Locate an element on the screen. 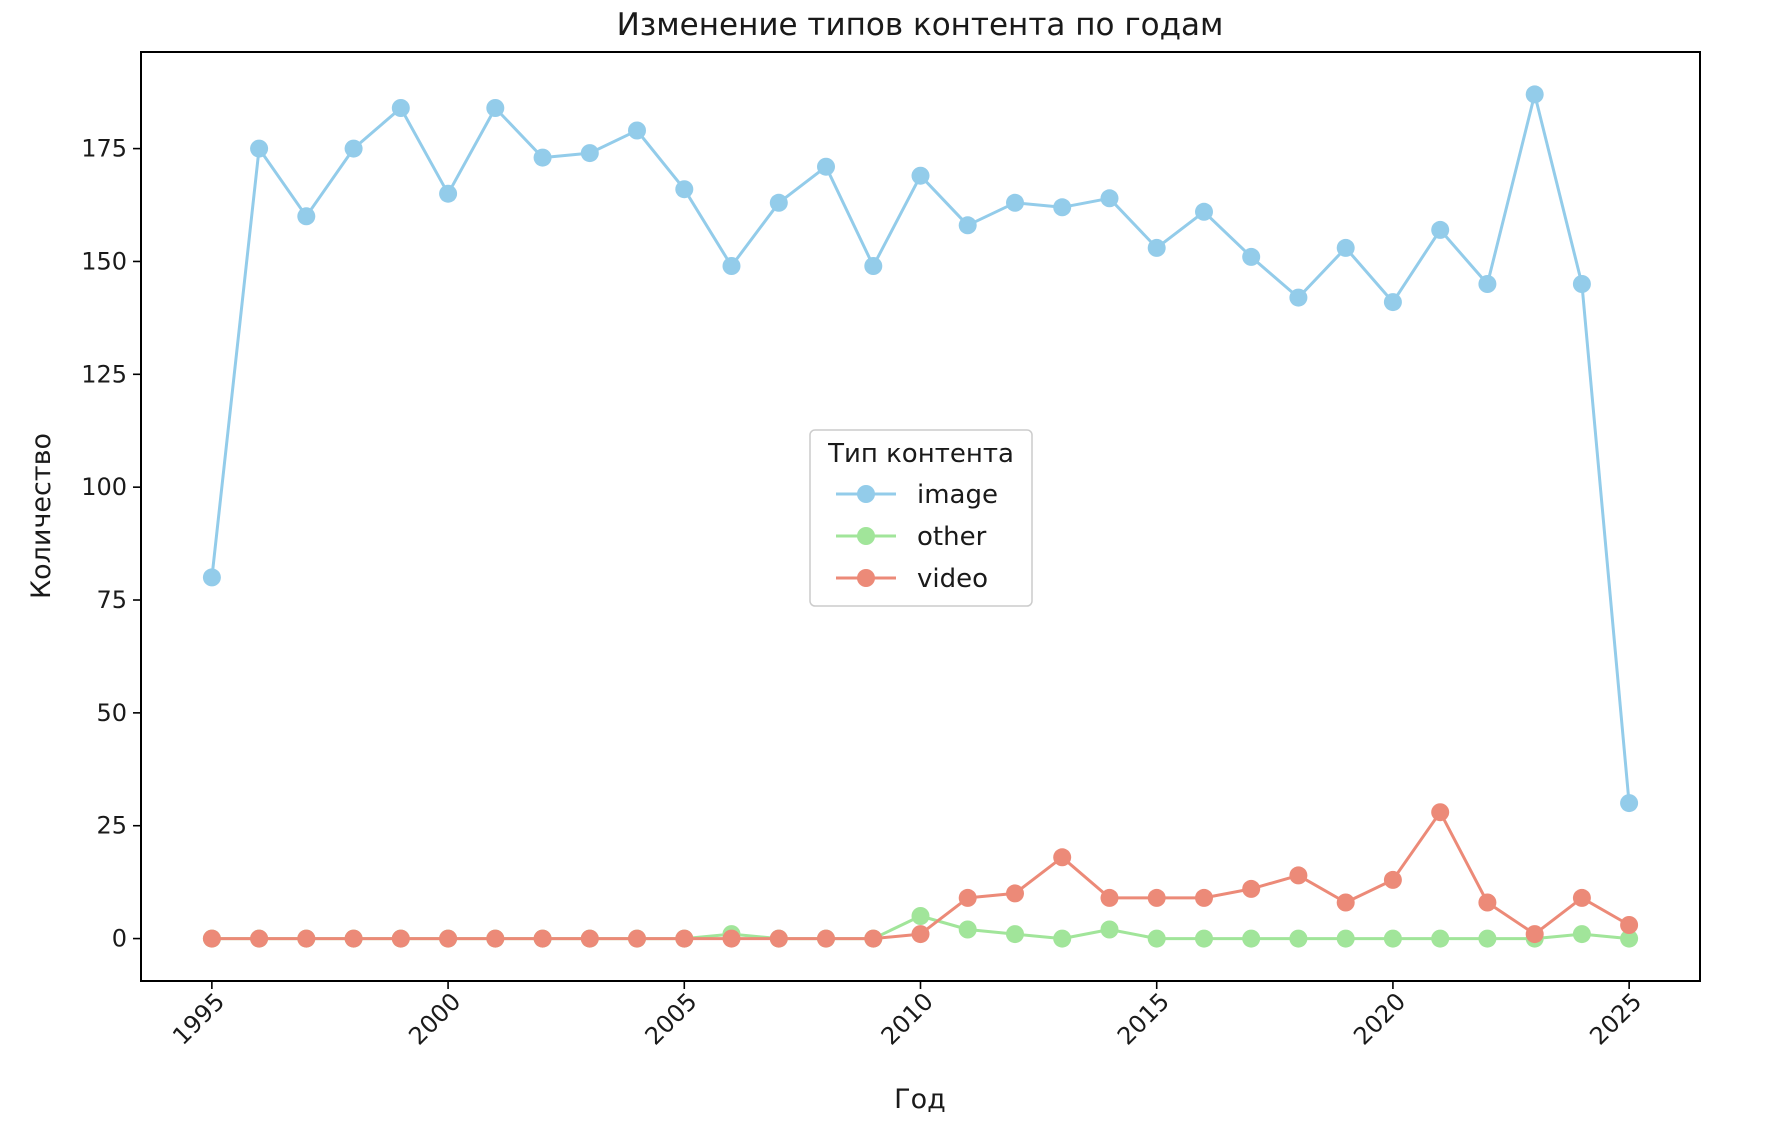  legend-box is located at coordinates (921, 518).